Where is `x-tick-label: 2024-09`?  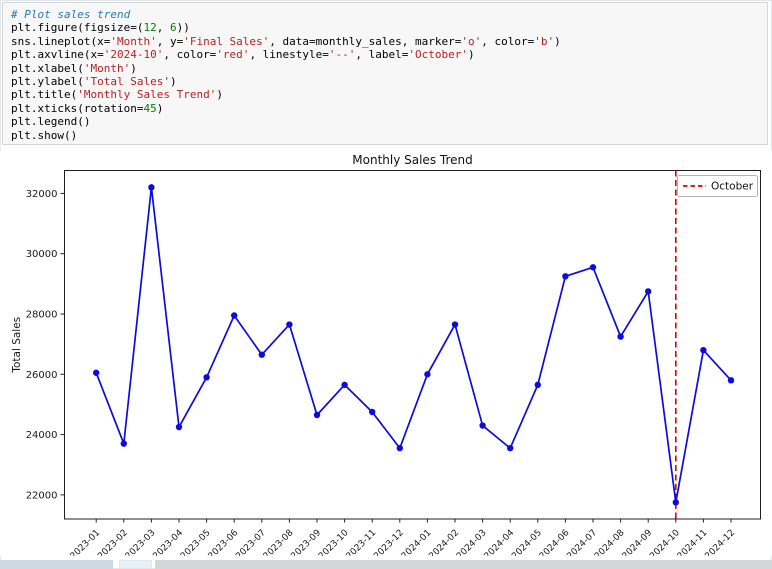
x-tick-label: 2024-09 is located at coordinates (638, 542).